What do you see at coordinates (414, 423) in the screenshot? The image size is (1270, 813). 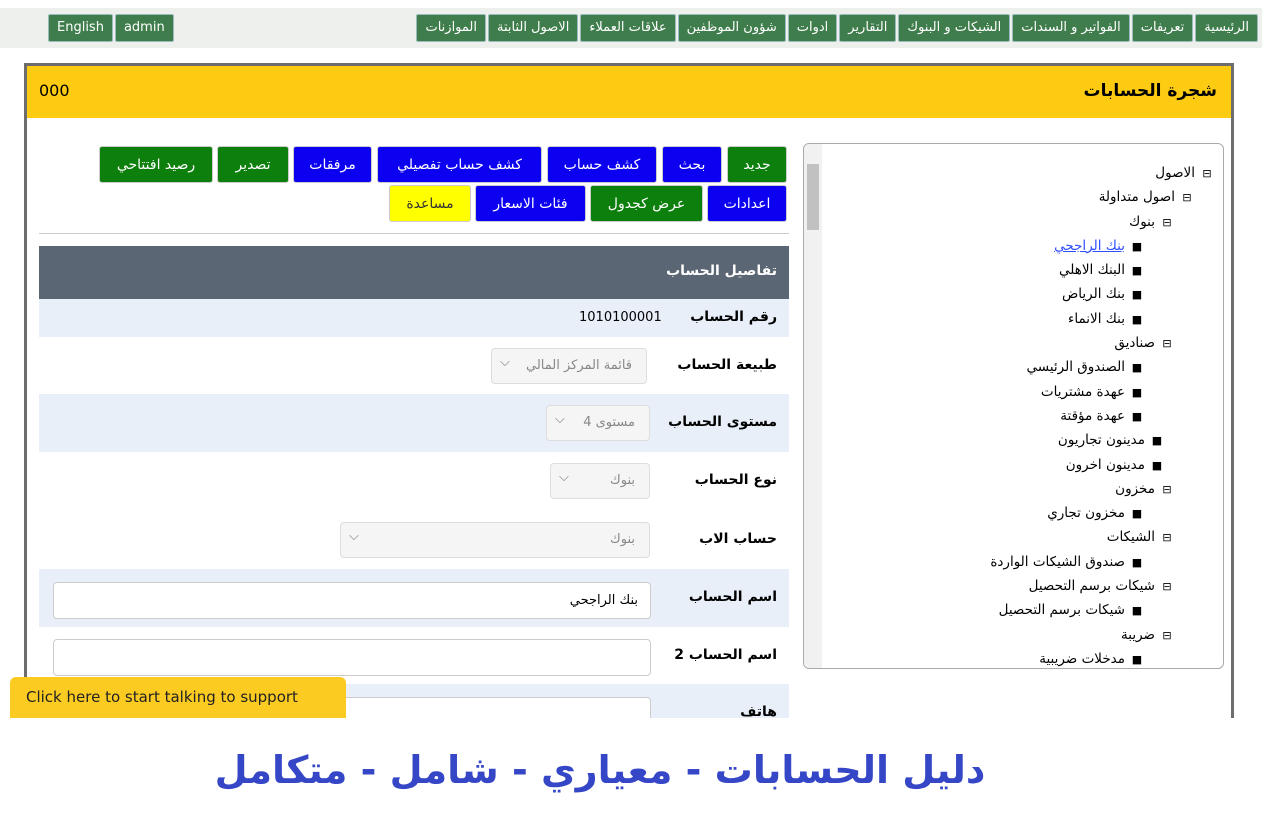 I see `form-row: مستوى الحساب مستوى 4` at bounding box center [414, 423].